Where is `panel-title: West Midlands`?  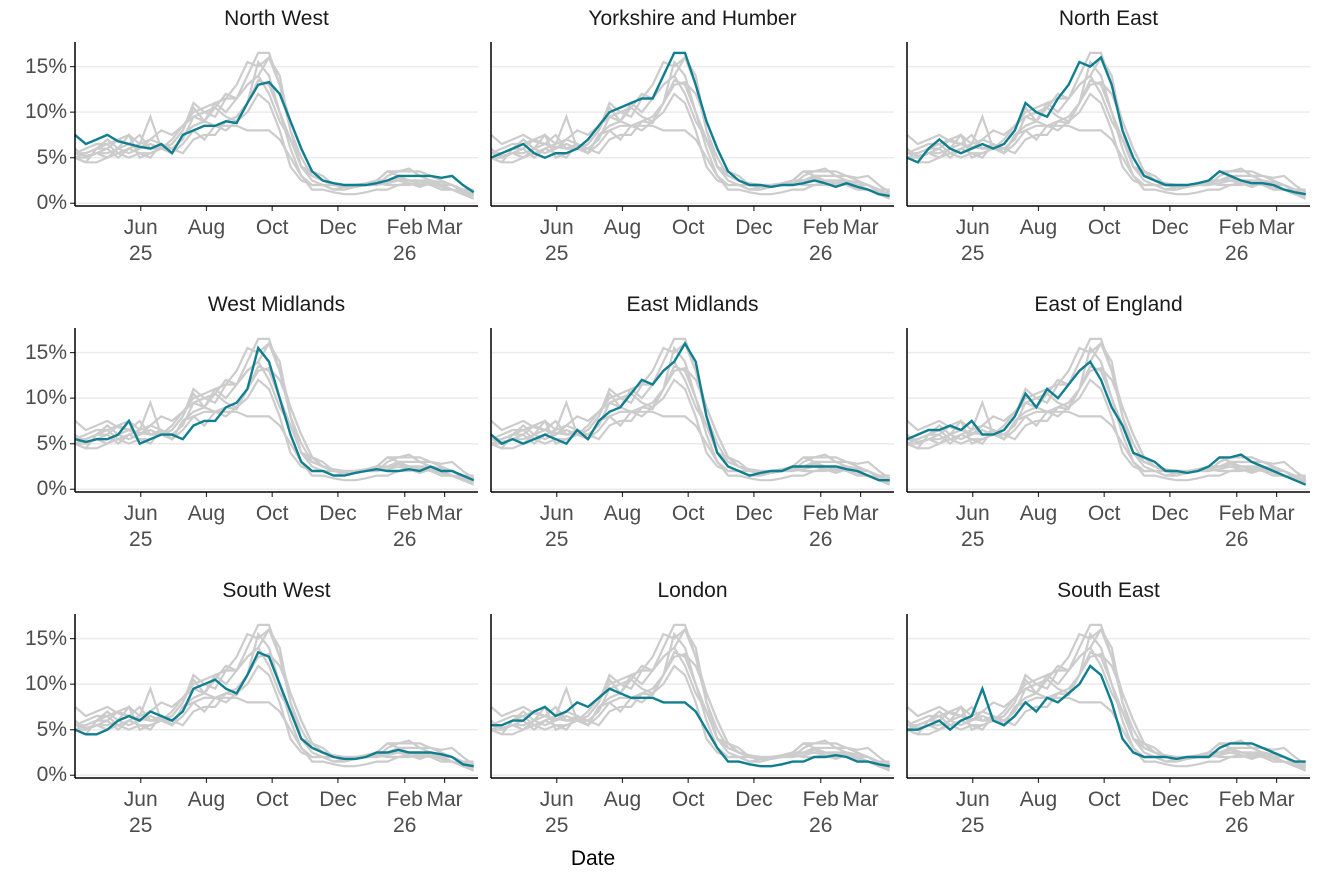
panel-title: West Midlands is located at coordinates (276, 304).